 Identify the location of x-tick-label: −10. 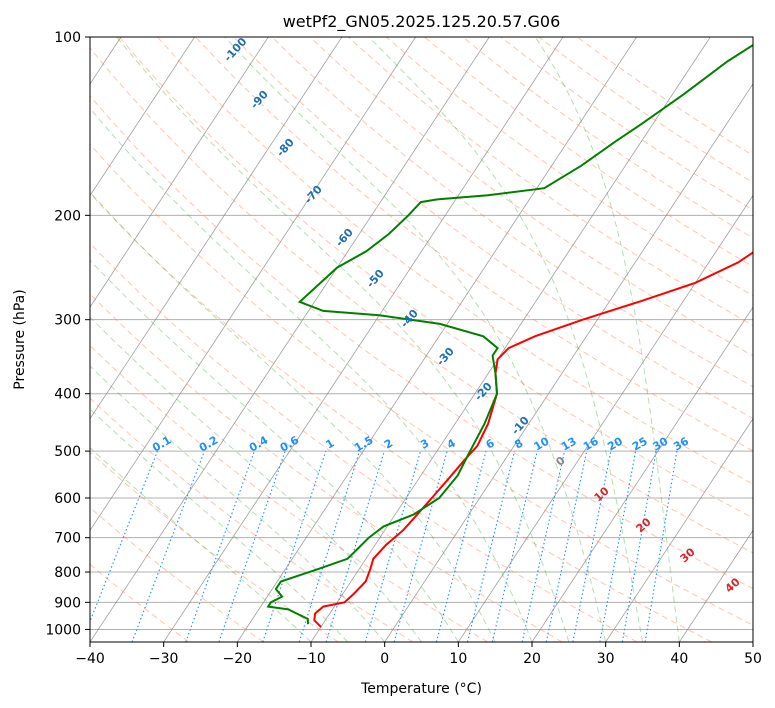
(311, 659).